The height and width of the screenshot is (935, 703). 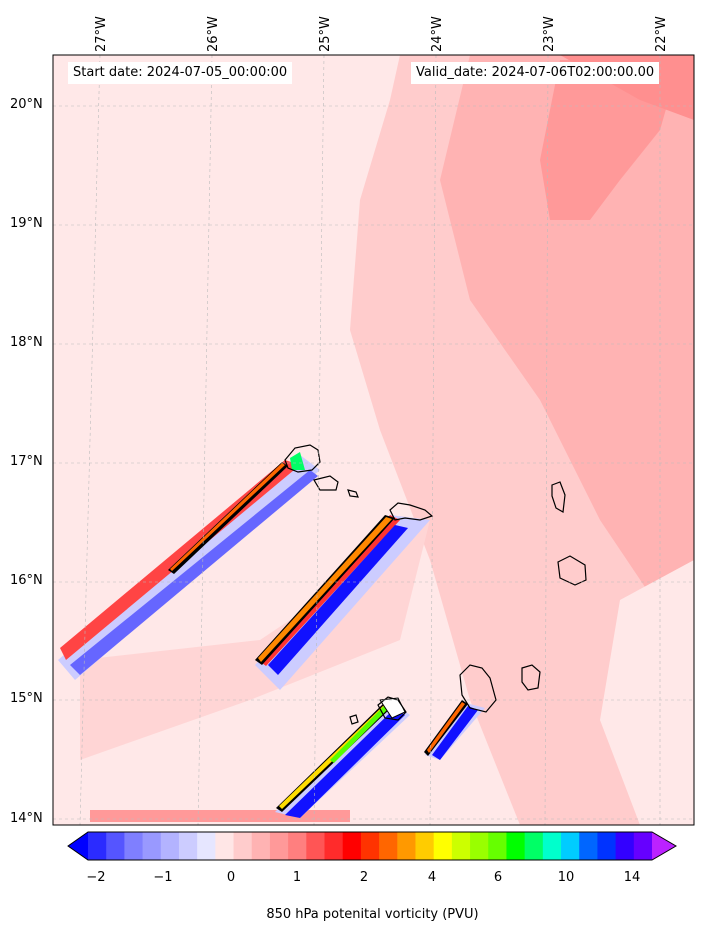 What do you see at coordinates (96, 877) in the screenshot?
I see `colorbar-tick: −2` at bounding box center [96, 877].